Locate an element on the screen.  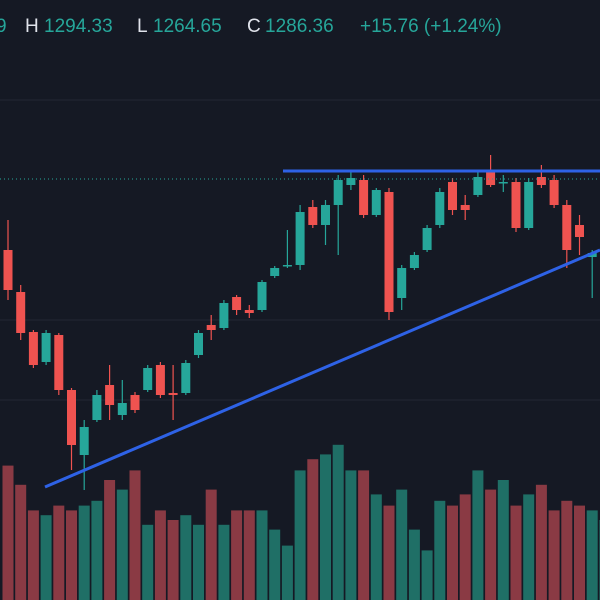
close-label: C is located at coordinates (254, 26).